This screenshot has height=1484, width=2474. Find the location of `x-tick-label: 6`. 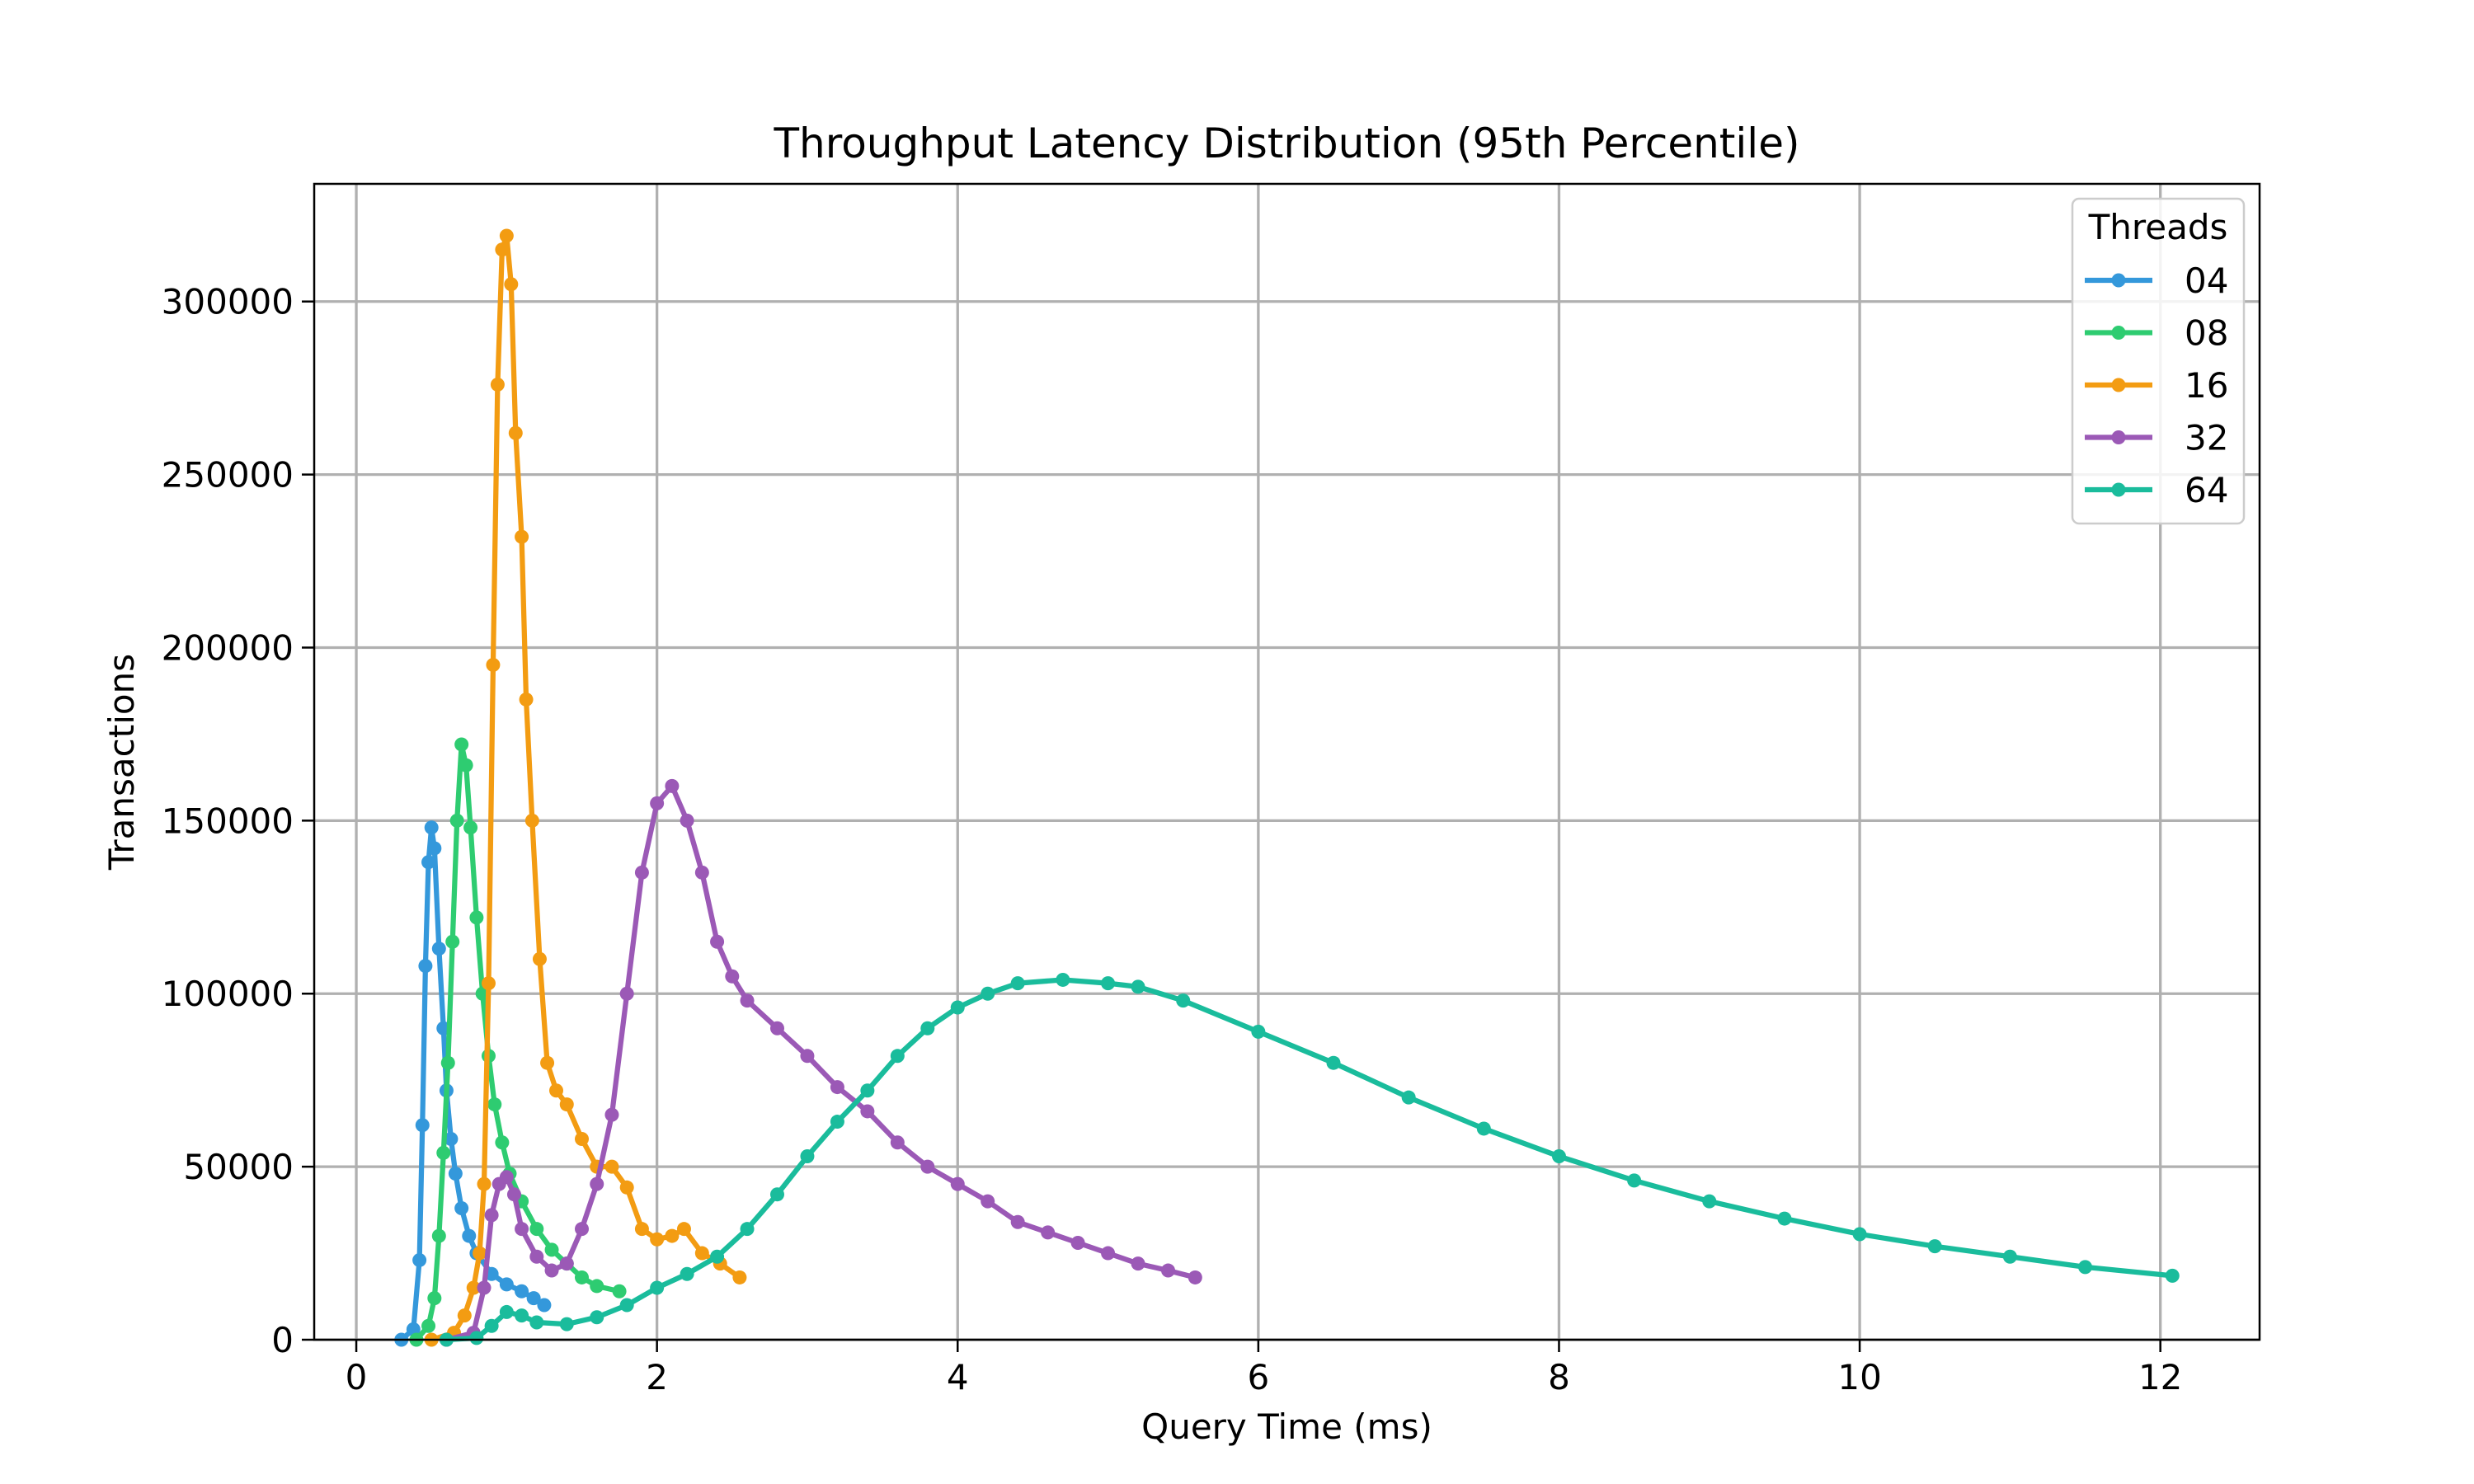

x-tick-label: 6 is located at coordinates (1258, 1377).